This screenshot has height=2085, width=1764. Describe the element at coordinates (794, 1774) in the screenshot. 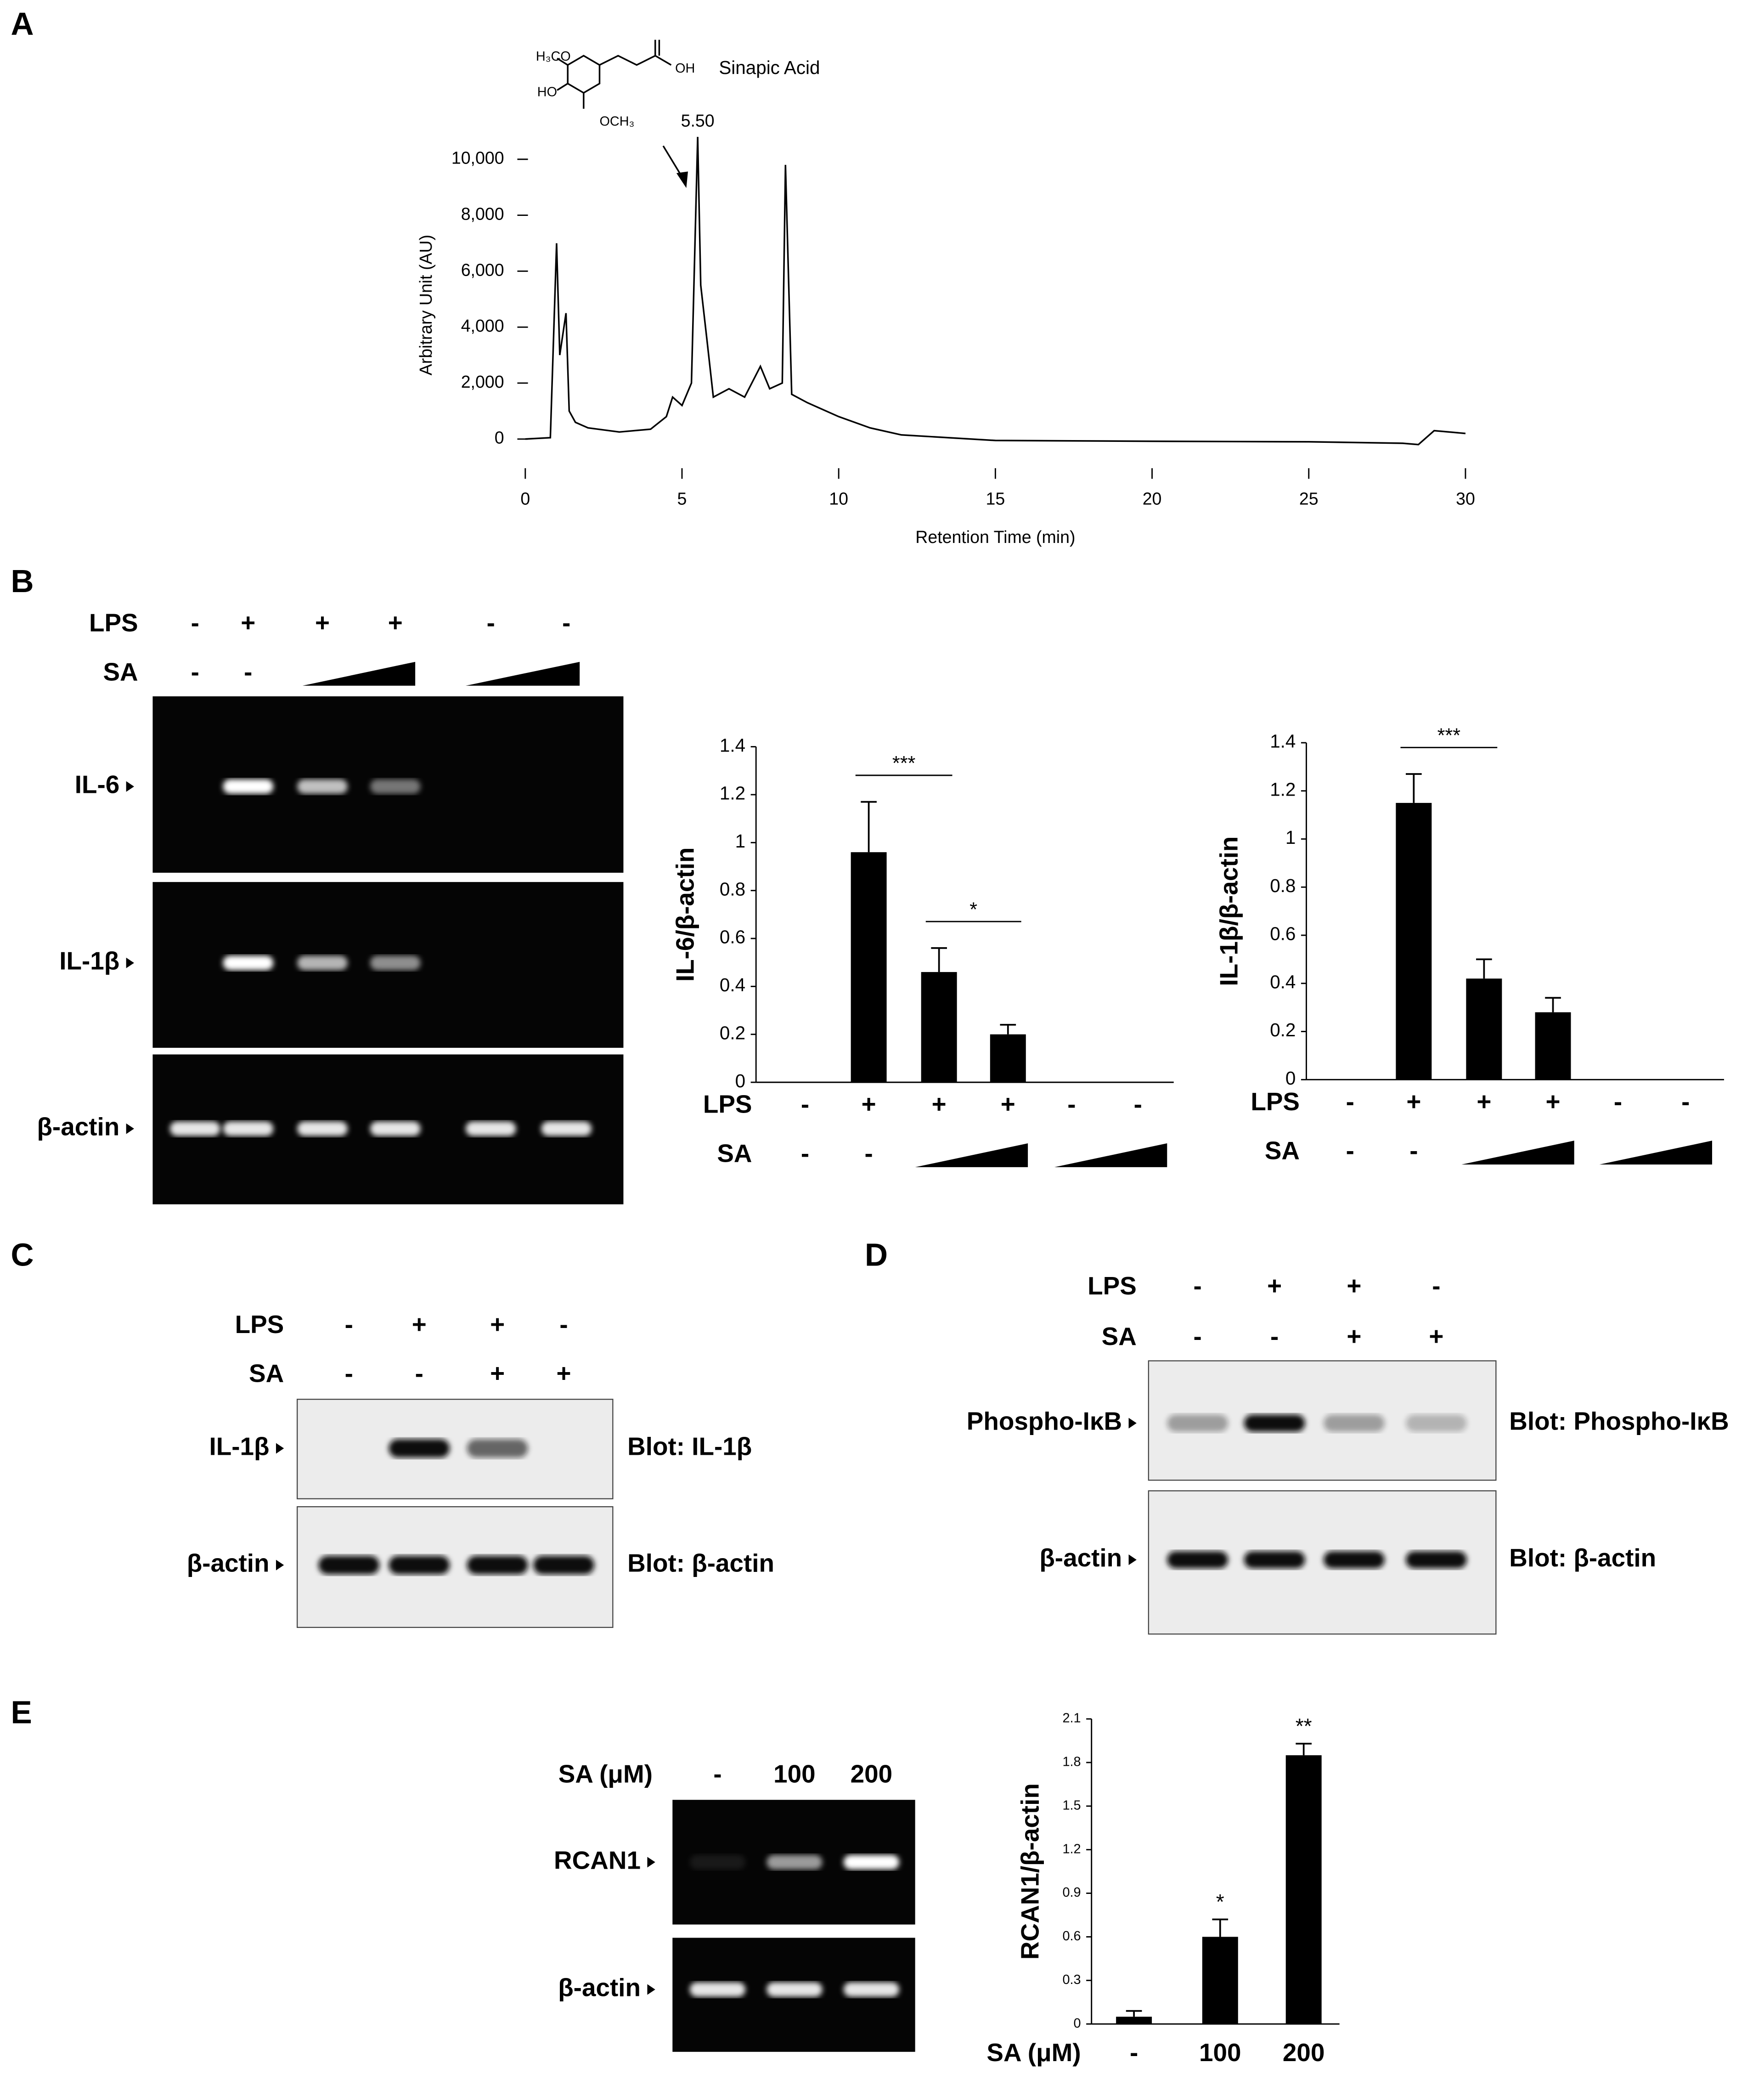

I see `treatment-value: 100` at that location.